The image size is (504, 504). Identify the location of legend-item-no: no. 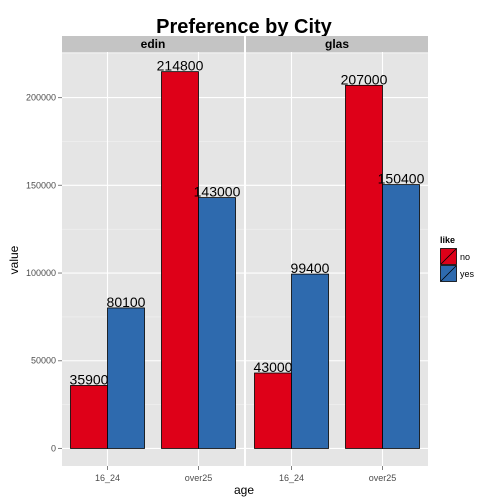
(455, 256).